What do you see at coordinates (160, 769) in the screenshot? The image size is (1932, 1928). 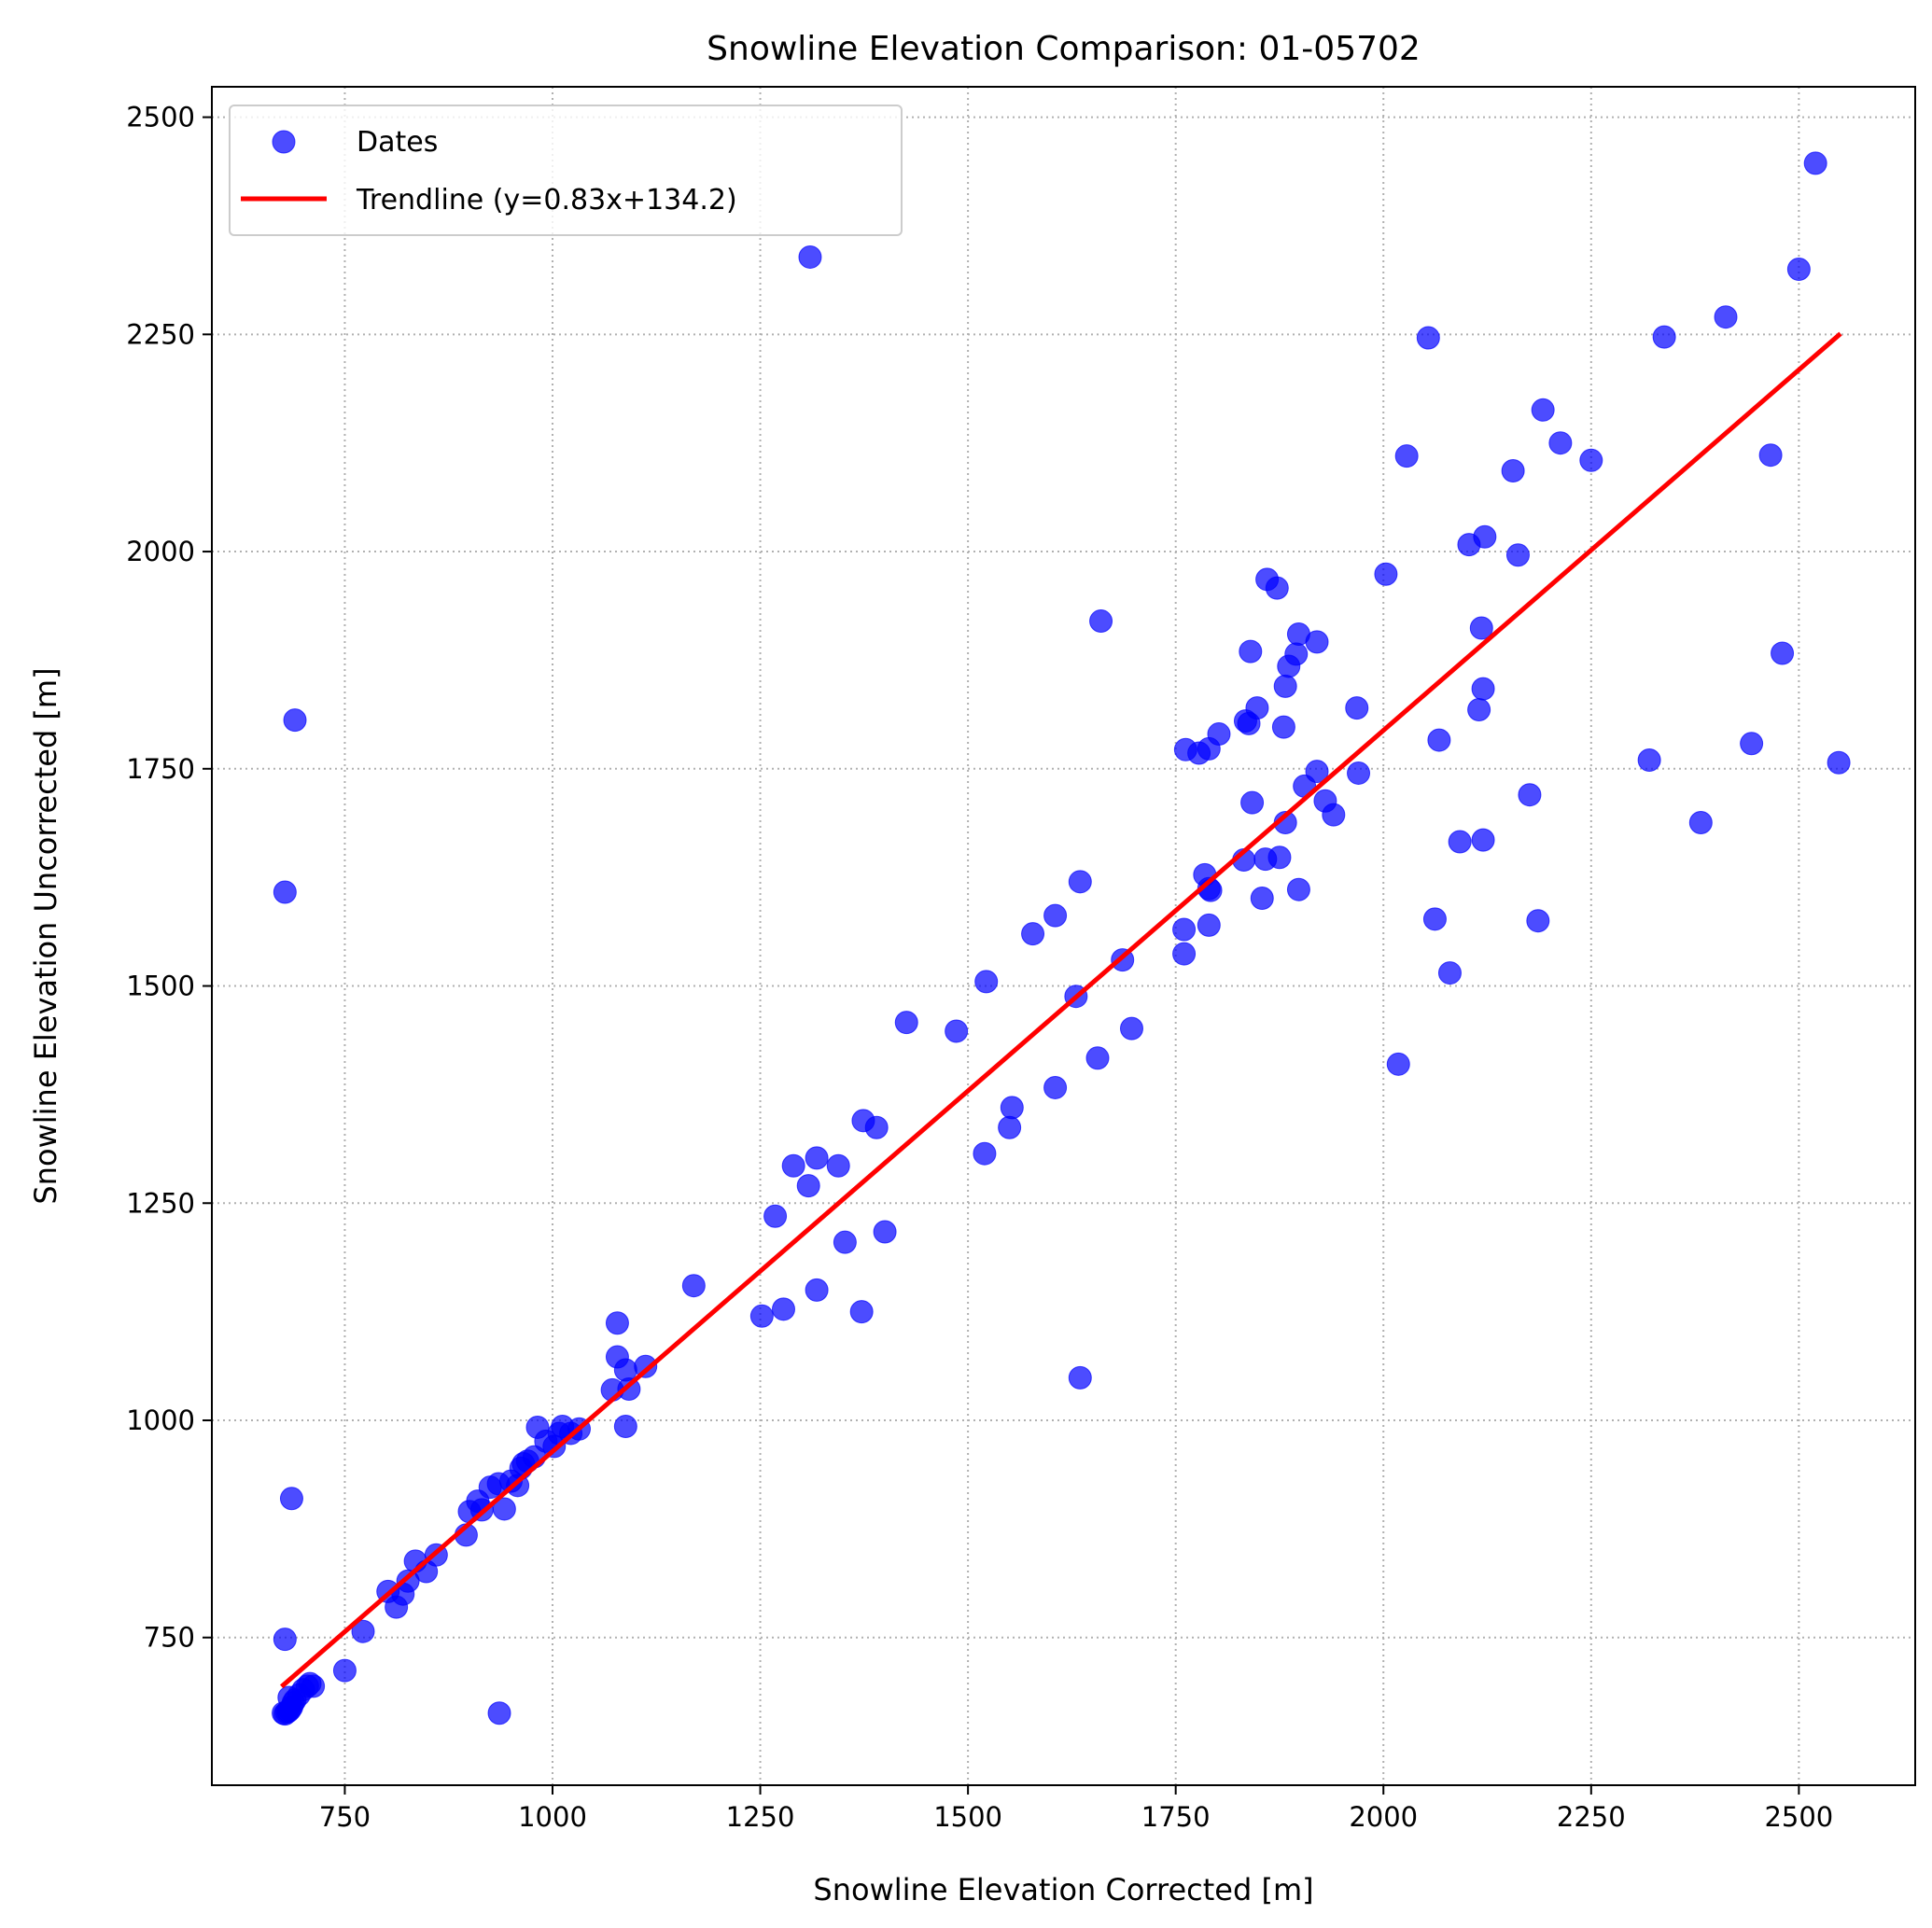 I see `y-tick-label: 1750` at bounding box center [160, 769].